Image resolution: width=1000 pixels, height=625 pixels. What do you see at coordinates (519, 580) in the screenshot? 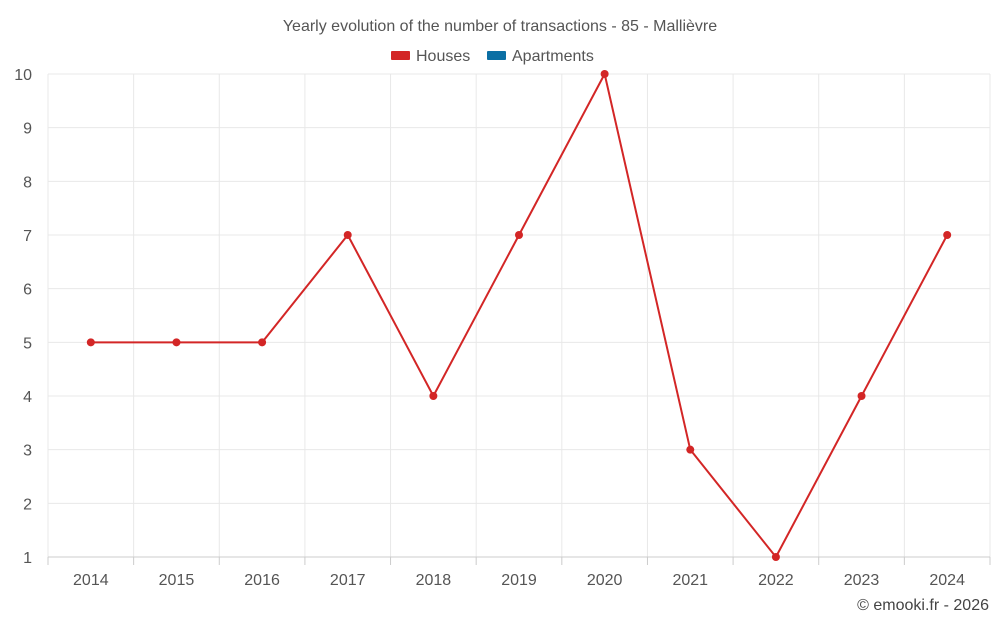
I see `x-tick-label: 2019` at bounding box center [519, 580].